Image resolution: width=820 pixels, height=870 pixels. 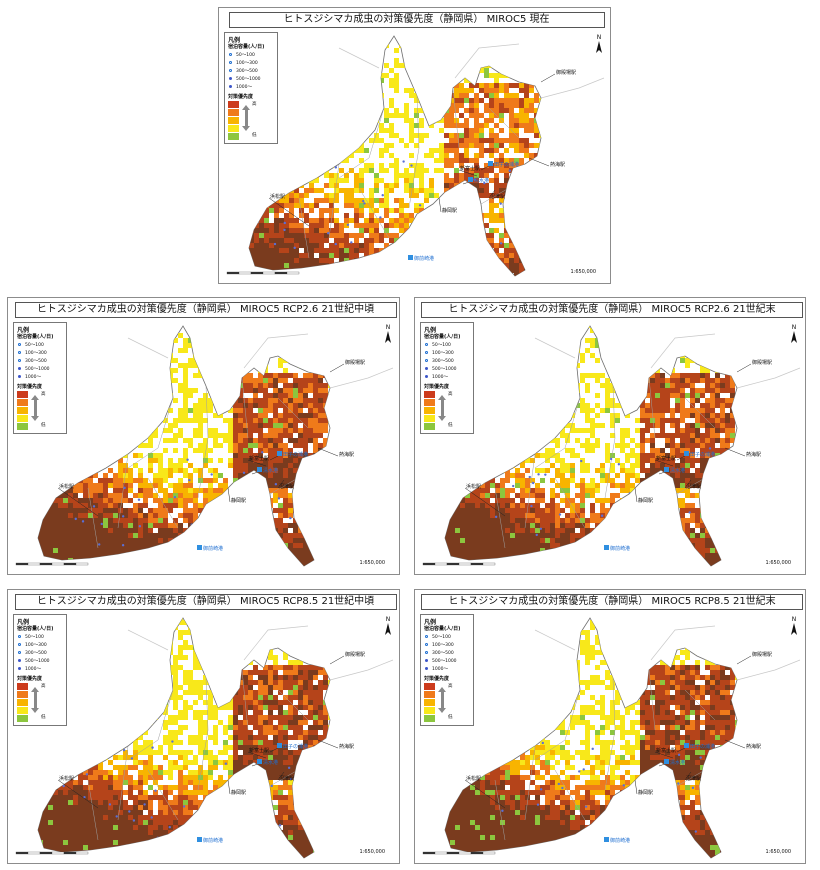 I want to click on capacity-item-label: 300～500, so click(x=36, y=653).